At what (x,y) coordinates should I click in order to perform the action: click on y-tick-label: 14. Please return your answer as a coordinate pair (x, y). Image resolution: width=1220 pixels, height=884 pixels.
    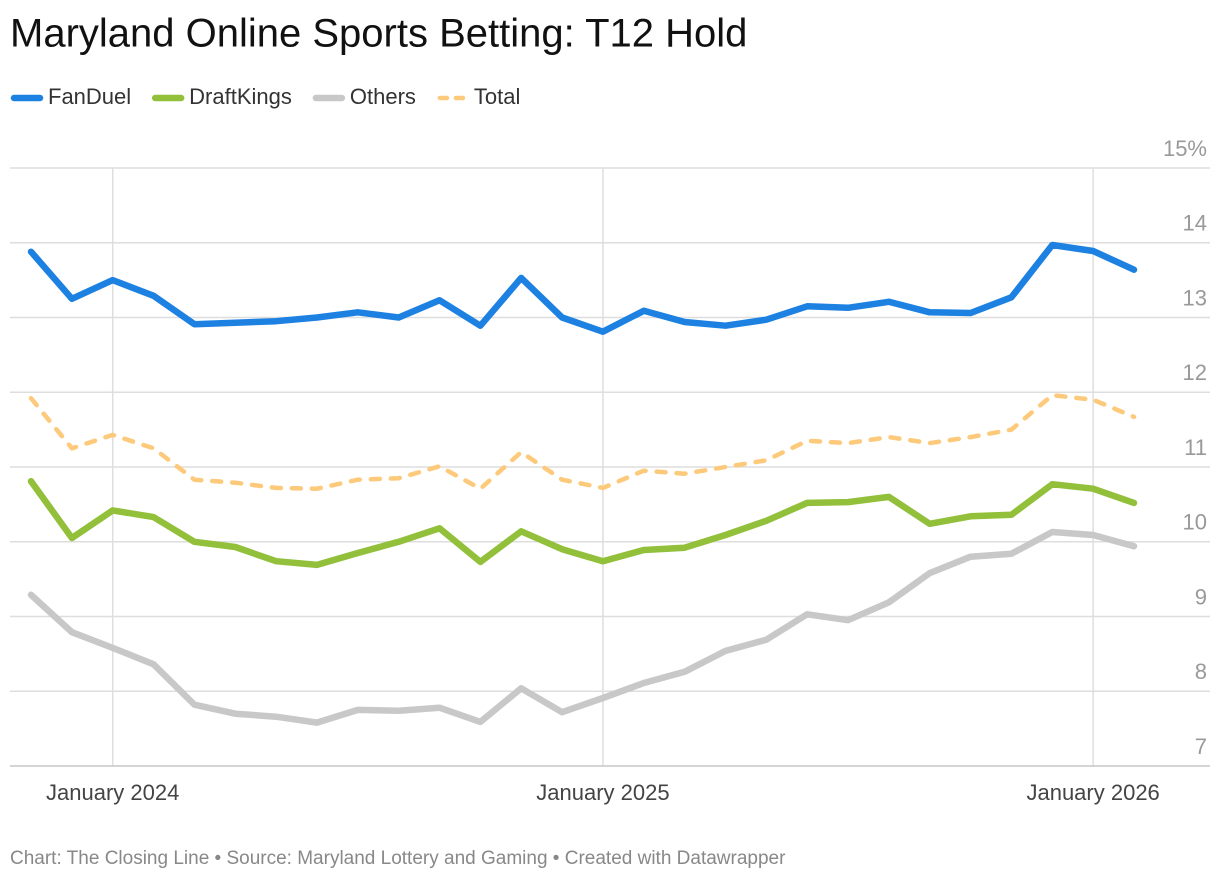
    Looking at the image, I should click on (1195, 223).